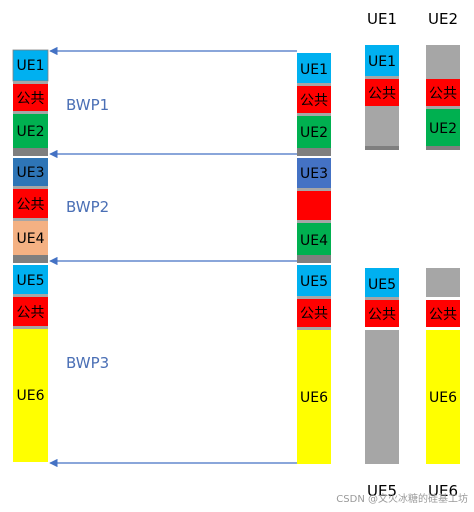  I want to click on left-ue5-block, so click(30, 279).